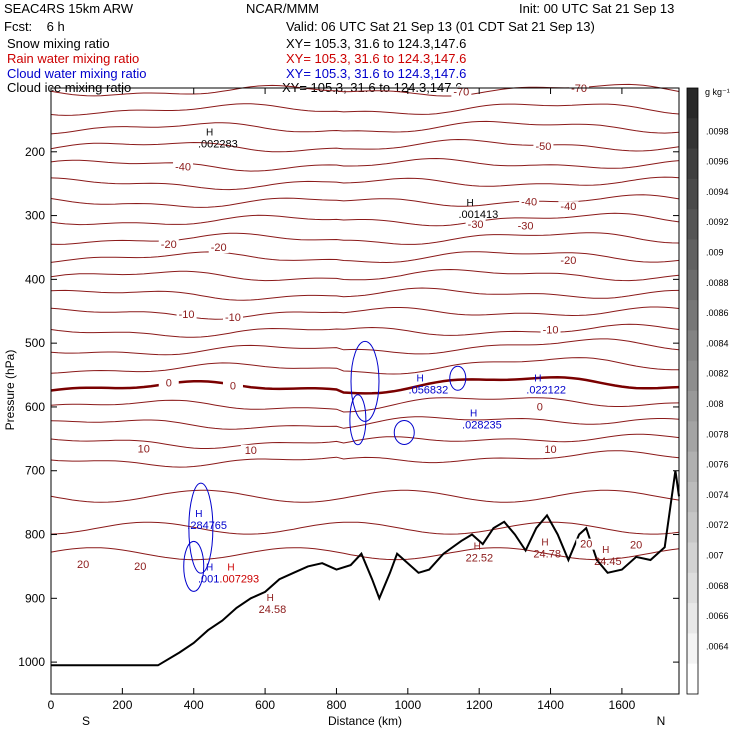 The height and width of the screenshot is (740, 740). Describe the element at coordinates (482, 426) in the screenshot. I see `maxima-value: .028235` at that location.